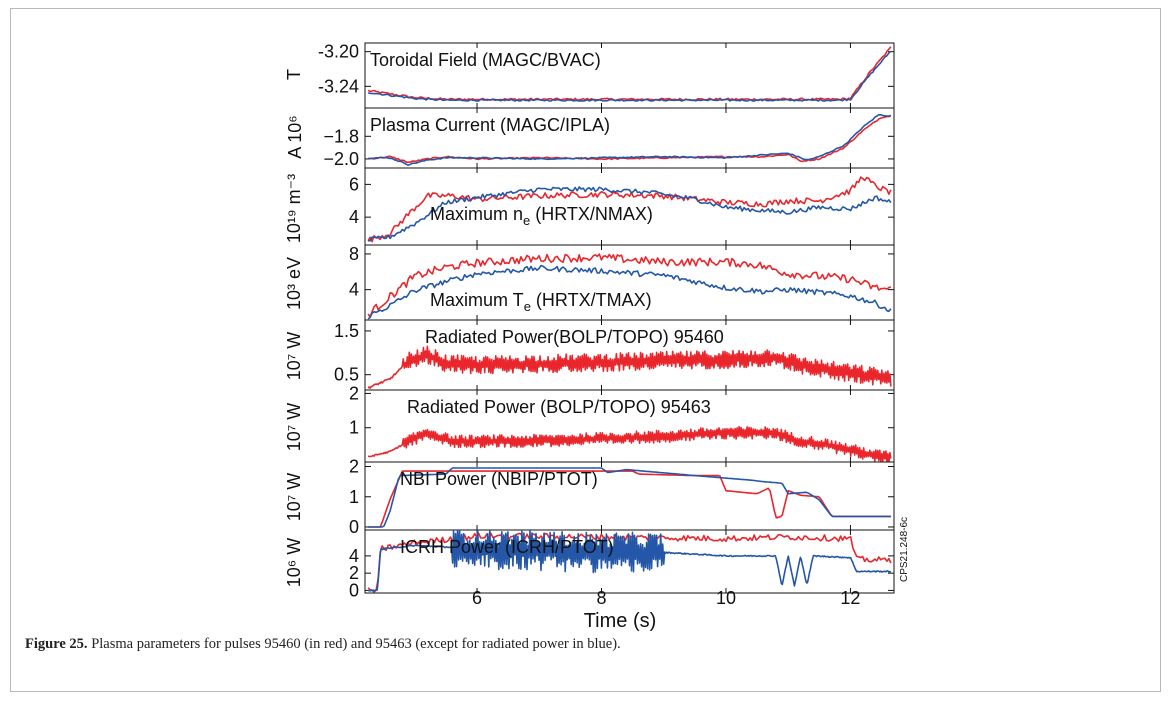 The height and width of the screenshot is (704, 1171). What do you see at coordinates (477, 598) in the screenshot?
I see `x-tick-label: 6` at bounding box center [477, 598].